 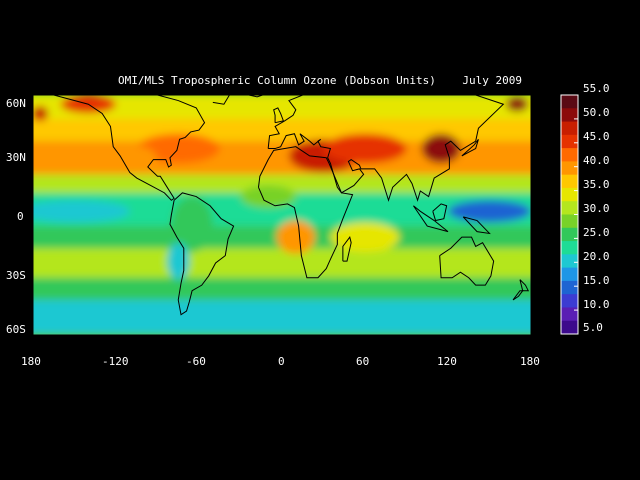 What do you see at coordinates (16, 157) in the screenshot?
I see `y-tick-label: 30N` at bounding box center [16, 157].